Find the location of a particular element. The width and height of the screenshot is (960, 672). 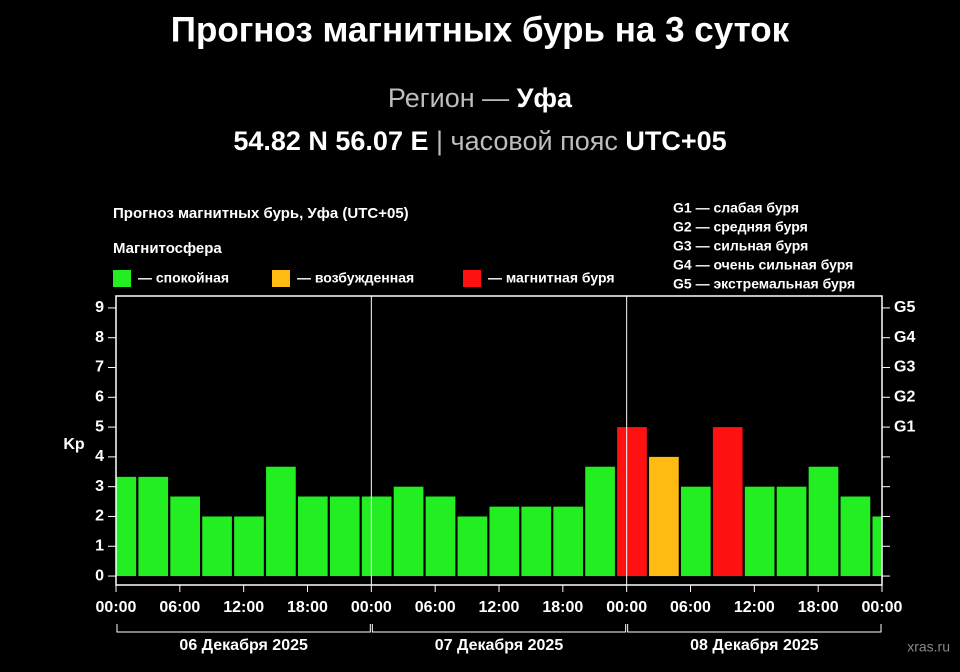

scale-note: G4 — очень сильная буря is located at coordinates (763, 265).